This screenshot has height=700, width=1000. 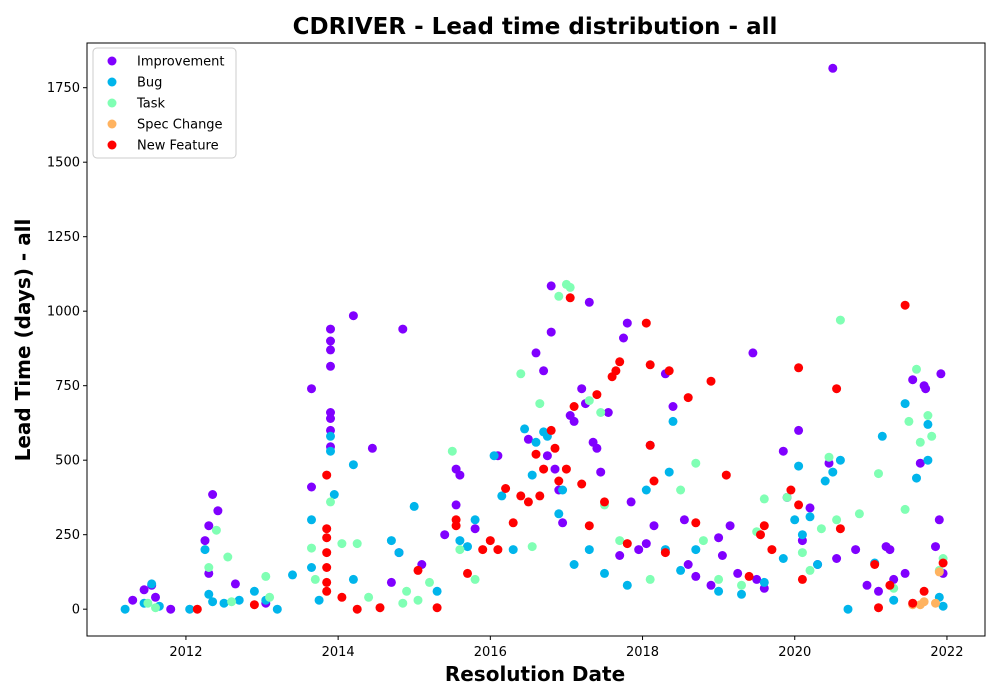 I want to click on x-tick-label: 2014, so click(x=338, y=652).